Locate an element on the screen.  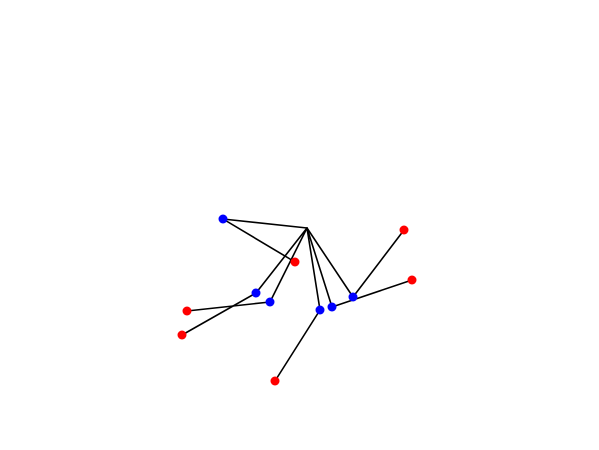
edge-h-b5 is located at coordinates (319, 267).